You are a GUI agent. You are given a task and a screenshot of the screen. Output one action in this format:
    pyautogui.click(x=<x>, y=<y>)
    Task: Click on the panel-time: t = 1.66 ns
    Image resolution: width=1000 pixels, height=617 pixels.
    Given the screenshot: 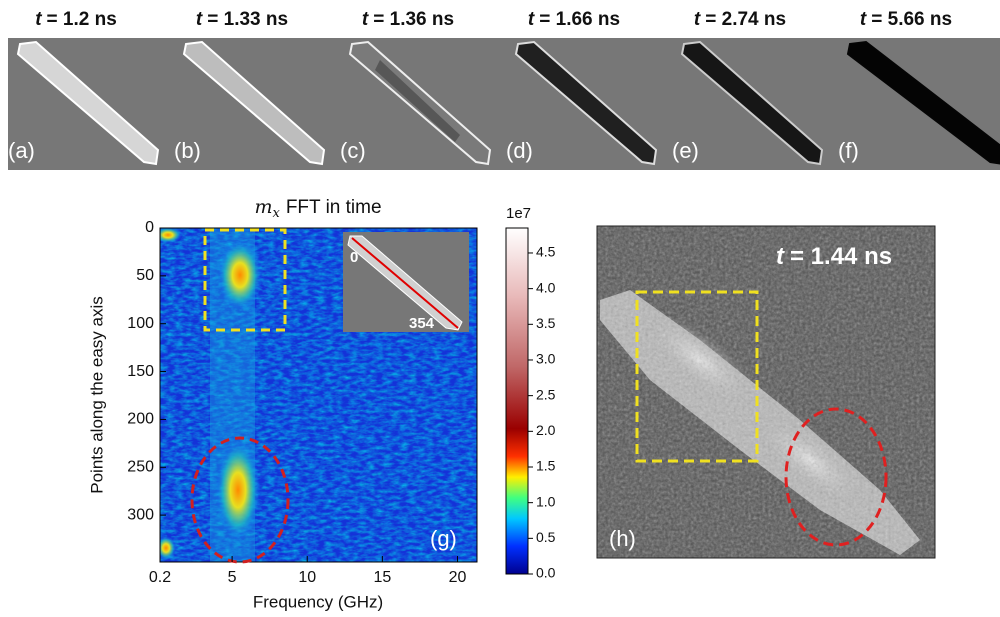 What is the action you would take?
    pyautogui.click(x=574, y=19)
    